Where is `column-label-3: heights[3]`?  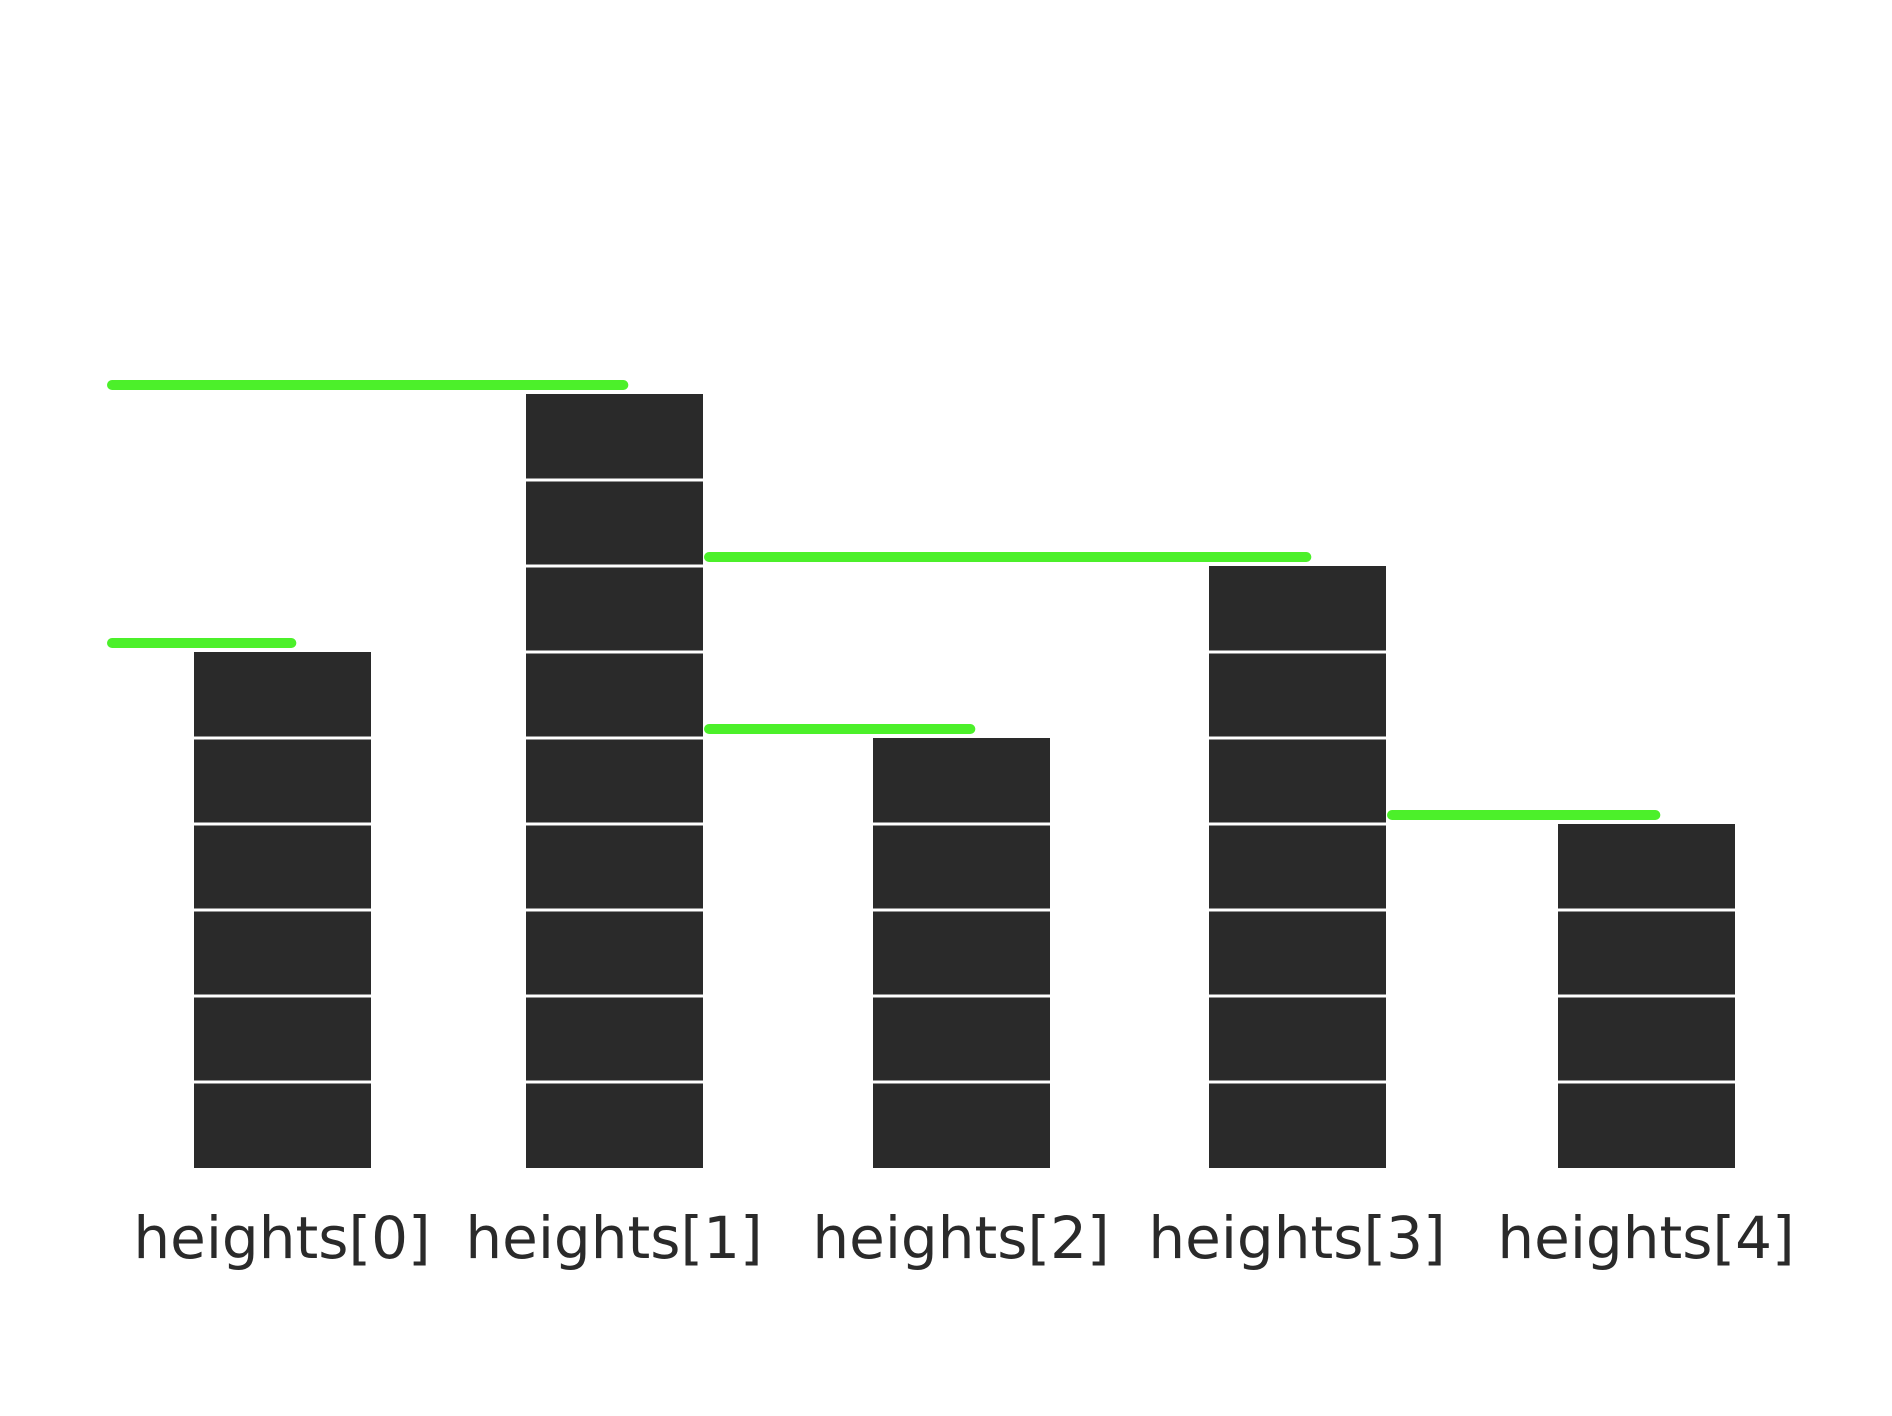 column-label-3: heights[3] is located at coordinates (1296, 1238).